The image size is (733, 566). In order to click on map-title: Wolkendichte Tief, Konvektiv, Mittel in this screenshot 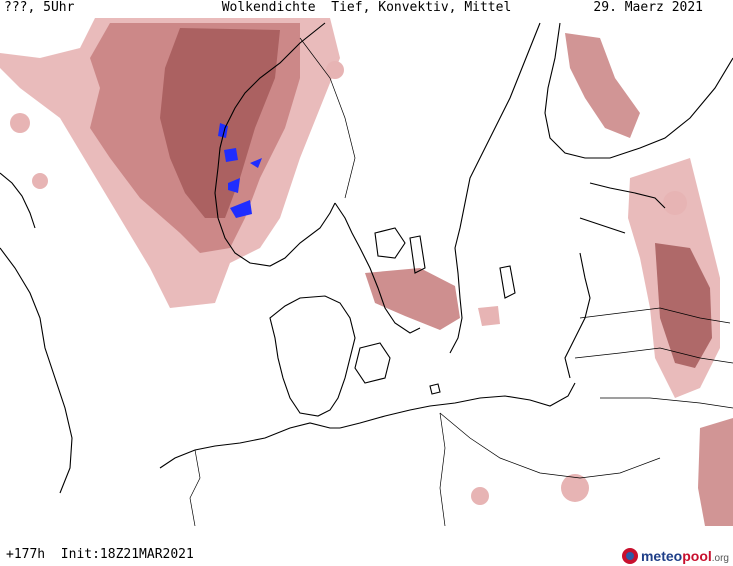, I will do `click(366, 7)`.